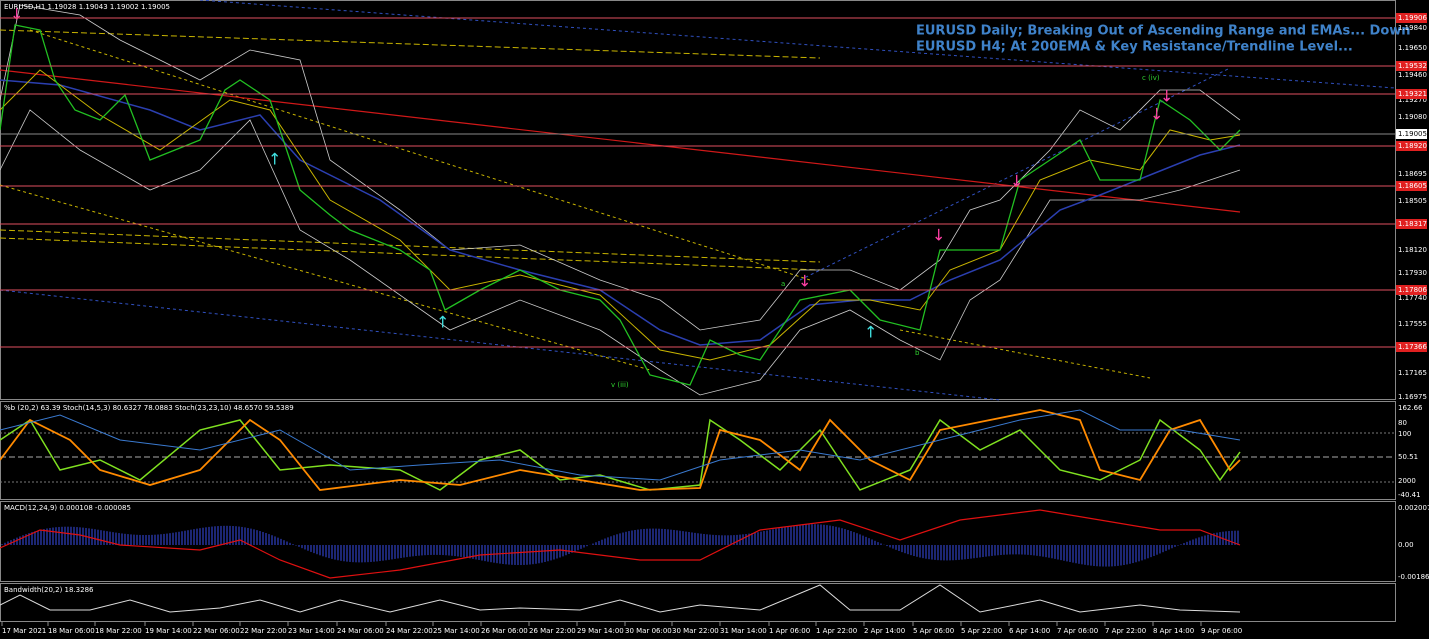 This screenshot has height=639, width=1429. Describe the element at coordinates (1412, 100) in the screenshot. I see `price-label: 1.19270` at that location.